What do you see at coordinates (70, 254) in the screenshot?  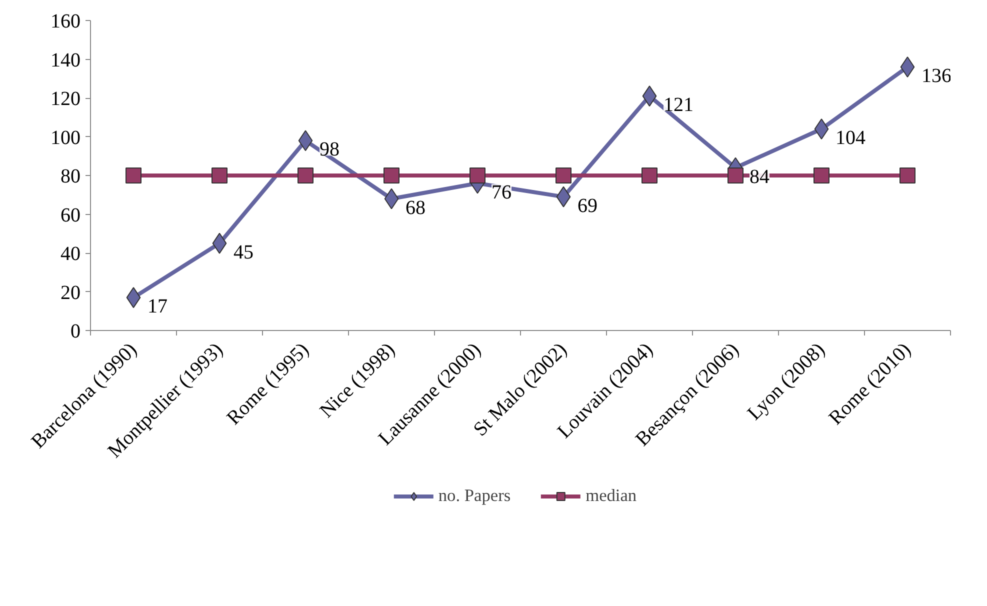 I see `y-tick-label: 40` at bounding box center [70, 254].